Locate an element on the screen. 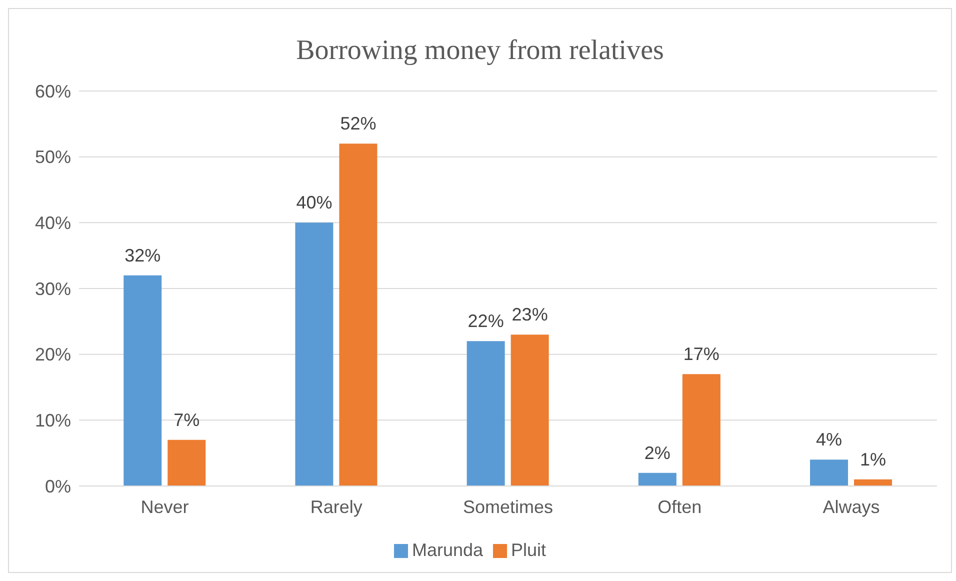  x-tick-label: Always is located at coordinates (851, 506).